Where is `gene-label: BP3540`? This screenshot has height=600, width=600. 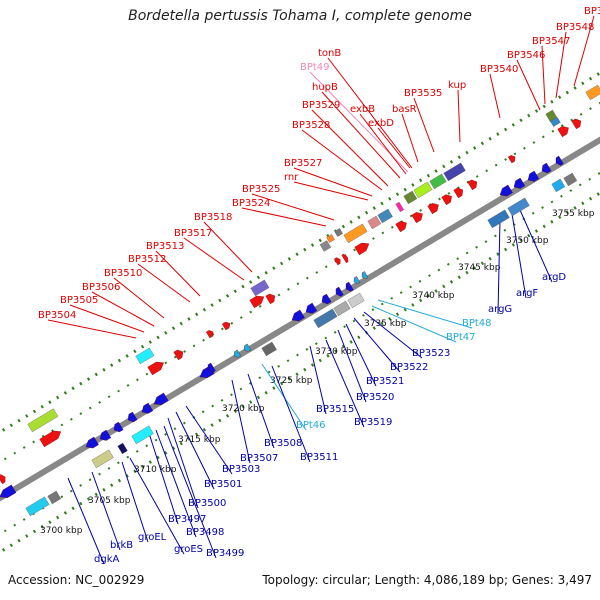
gene-label: BP3540 is located at coordinates (499, 69).